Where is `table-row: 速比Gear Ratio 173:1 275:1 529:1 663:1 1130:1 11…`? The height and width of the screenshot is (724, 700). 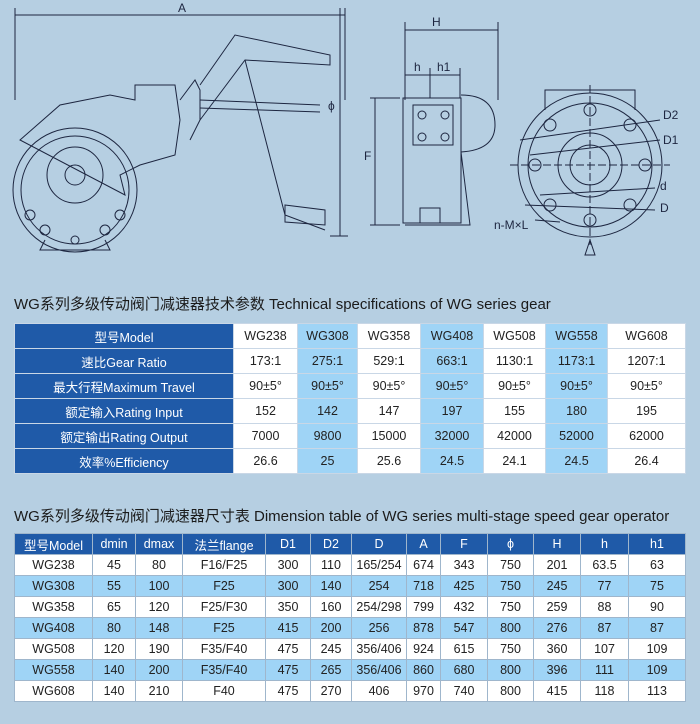
table-row: 速比Gear Ratio 173:1 275:1 529:1 663:1 1130:1 11… is located at coordinates (350, 361).